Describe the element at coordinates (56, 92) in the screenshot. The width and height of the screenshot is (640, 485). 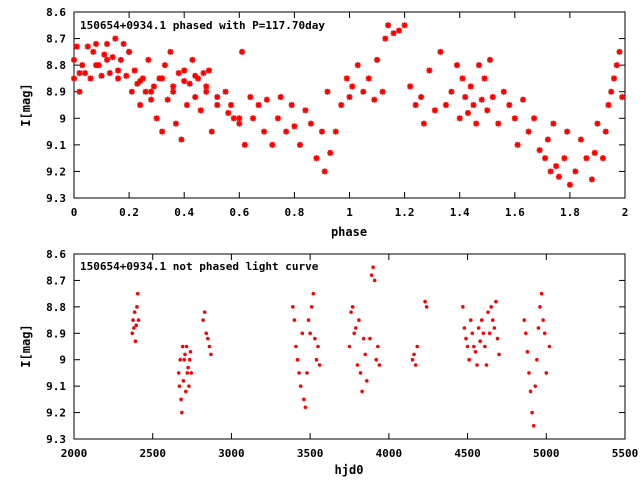
I see `y-tick-label: 8.9` at that location.